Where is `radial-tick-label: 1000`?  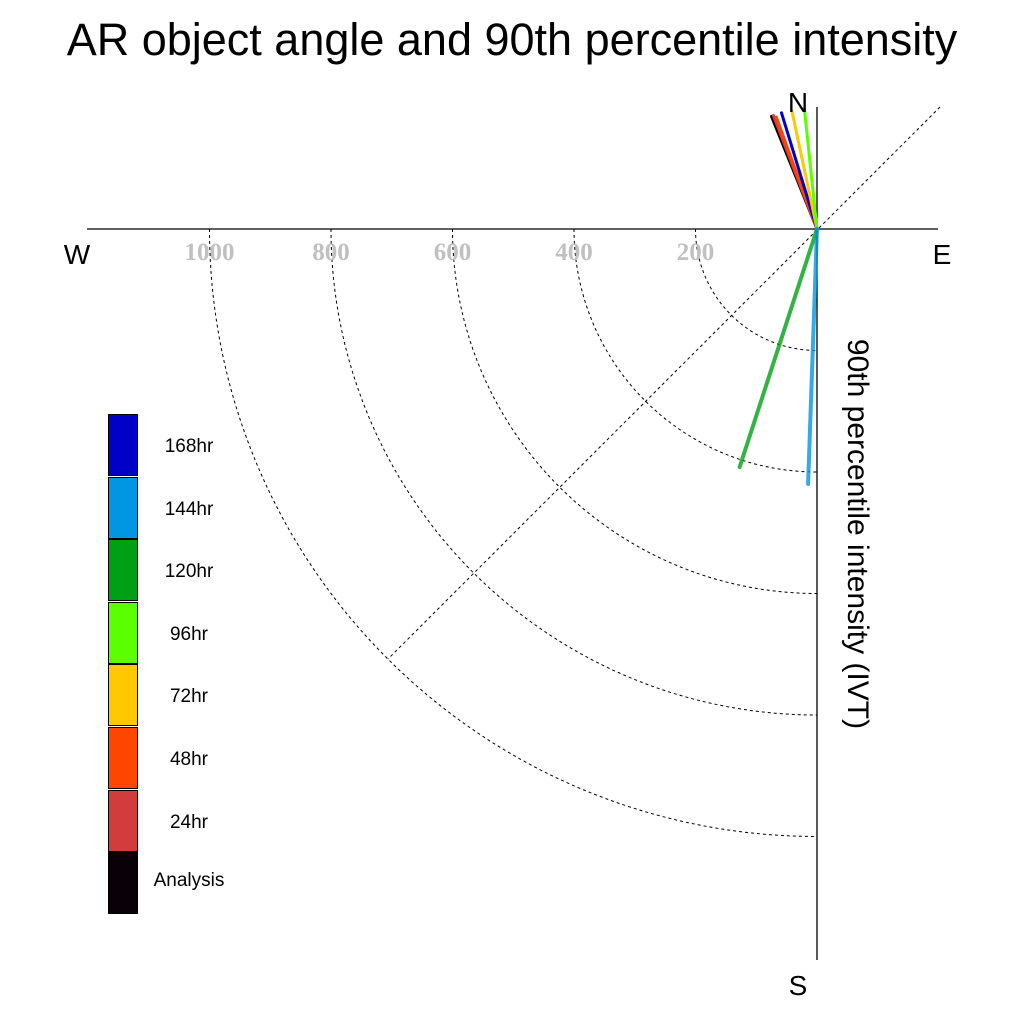
radial-tick-label: 1000 is located at coordinates (210, 252).